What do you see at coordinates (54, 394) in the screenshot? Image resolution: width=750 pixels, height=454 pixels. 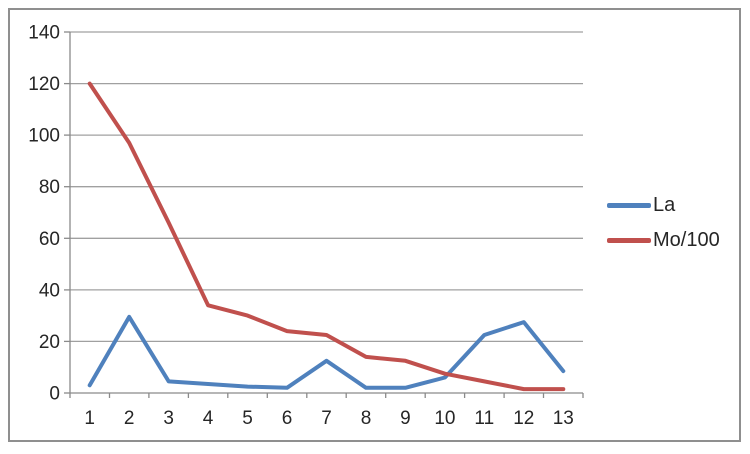 I see `y-tick-label: 0` at bounding box center [54, 394].